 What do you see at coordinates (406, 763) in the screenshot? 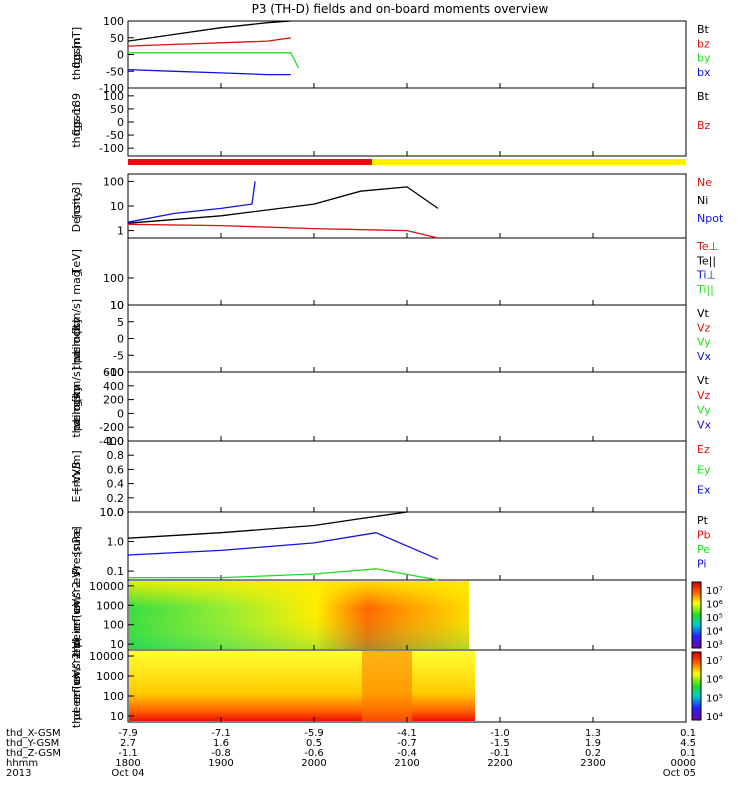
I see `ephemeris-value: 2100` at bounding box center [406, 763].